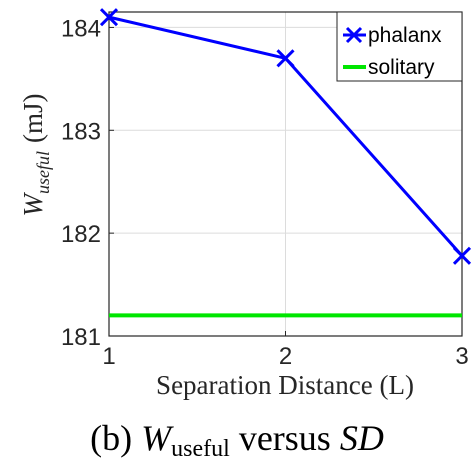 The image size is (474, 474). Describe the element at coordinates (33, 204) in the screenshot. I see `y-axis-label-main: W` at that location.